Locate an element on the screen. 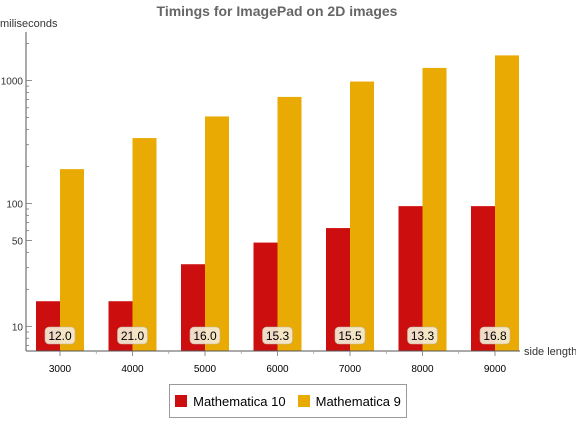  speedup-label-3: 15.3 is located at coordinates (278, 336).